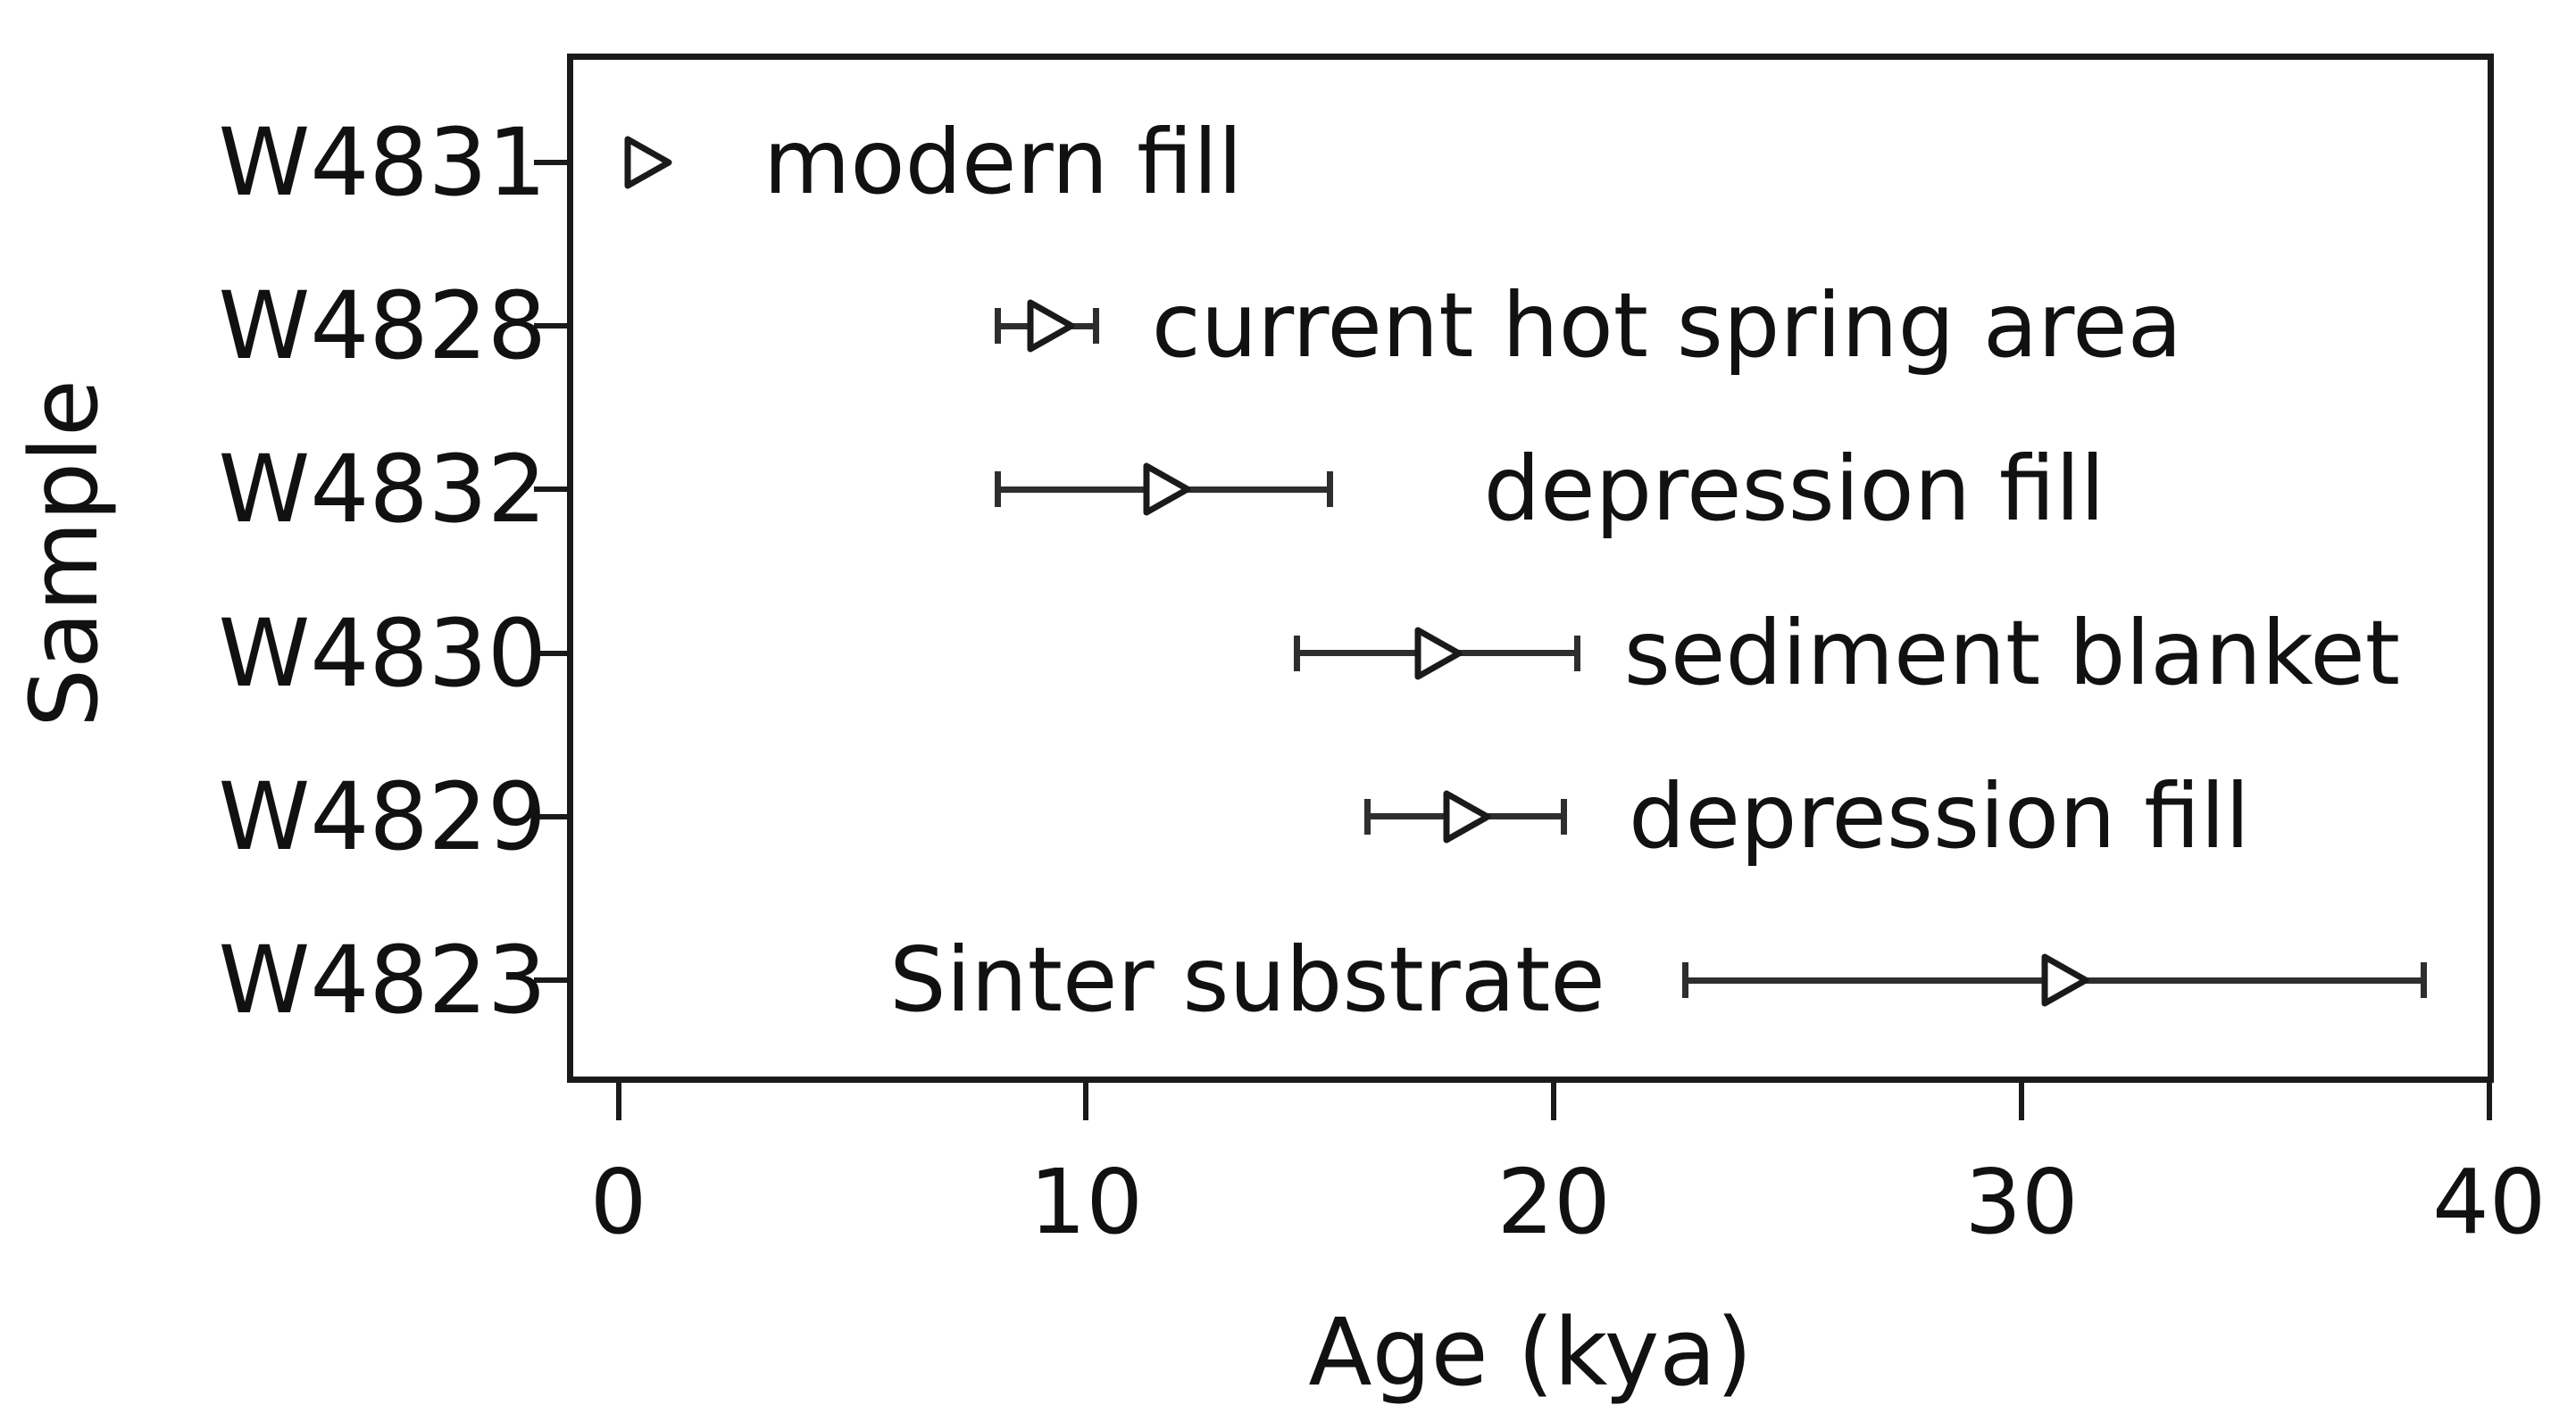 This screenshot has height=1422, width=2576. Describe the element at coordinates (1530, 1352) in the screenshot. I see `x-axis-title: Age (kya)` at that location.